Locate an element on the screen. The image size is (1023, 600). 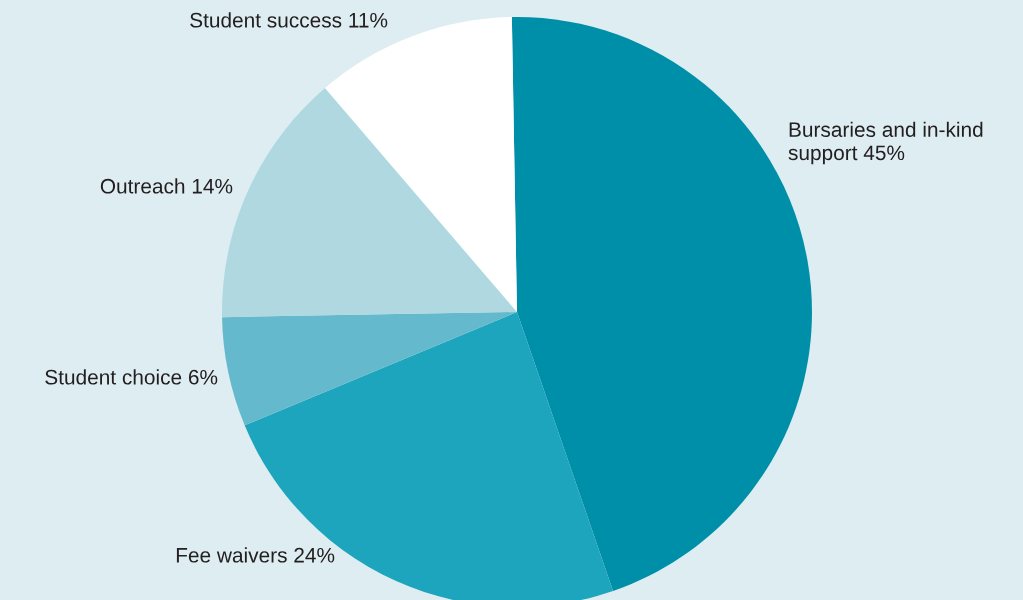
slice-label: Fee waivers 24% is located at coordinates (255, 555).